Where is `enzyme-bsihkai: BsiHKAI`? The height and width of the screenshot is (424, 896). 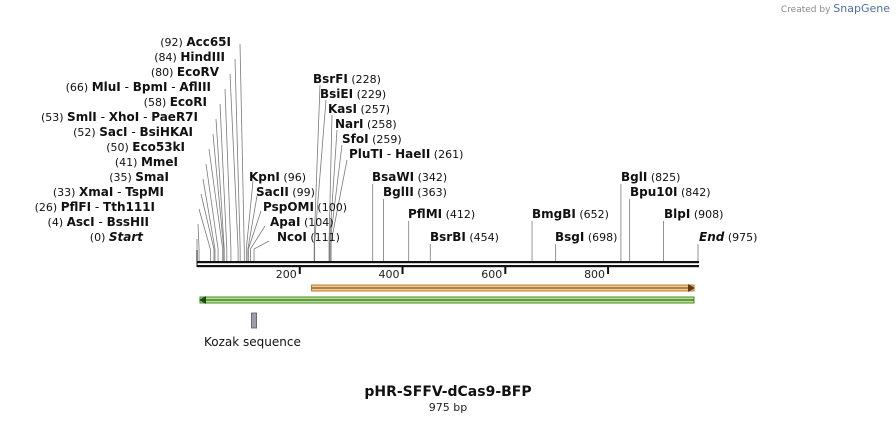 enzyme-bsihkai: BsiHKAI is located at coordinates (167, 132).